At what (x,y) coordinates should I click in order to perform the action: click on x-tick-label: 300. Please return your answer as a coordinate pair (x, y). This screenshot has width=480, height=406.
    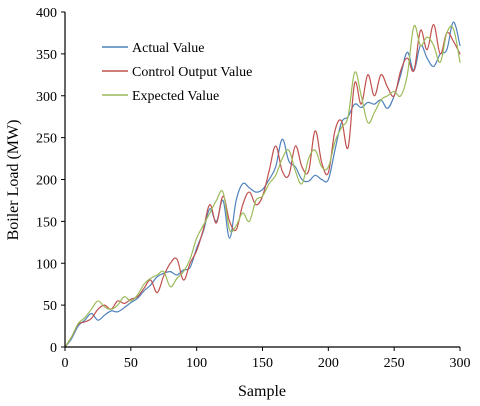
    Looking at the image, I should click on (460, 363).